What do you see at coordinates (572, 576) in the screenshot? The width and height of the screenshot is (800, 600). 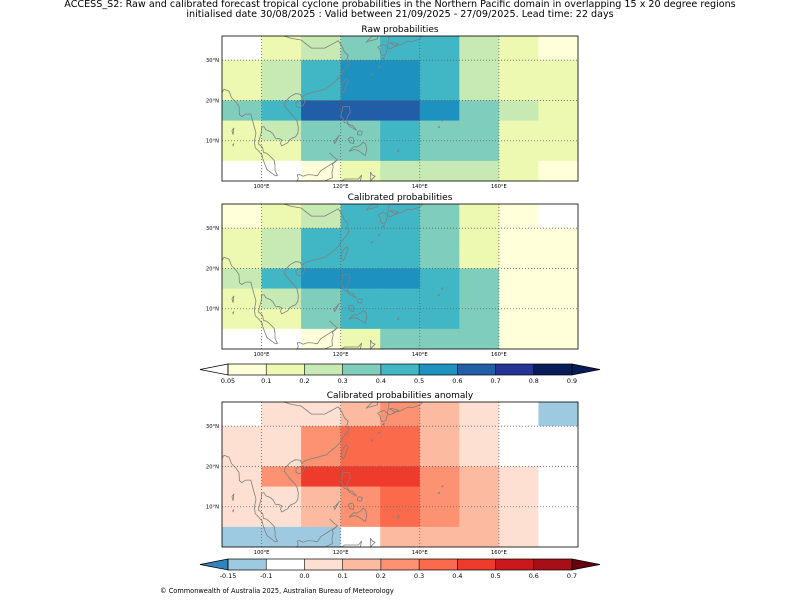 I see `colorbar-tick-label: 0.7` at bounding box center [572, 576].